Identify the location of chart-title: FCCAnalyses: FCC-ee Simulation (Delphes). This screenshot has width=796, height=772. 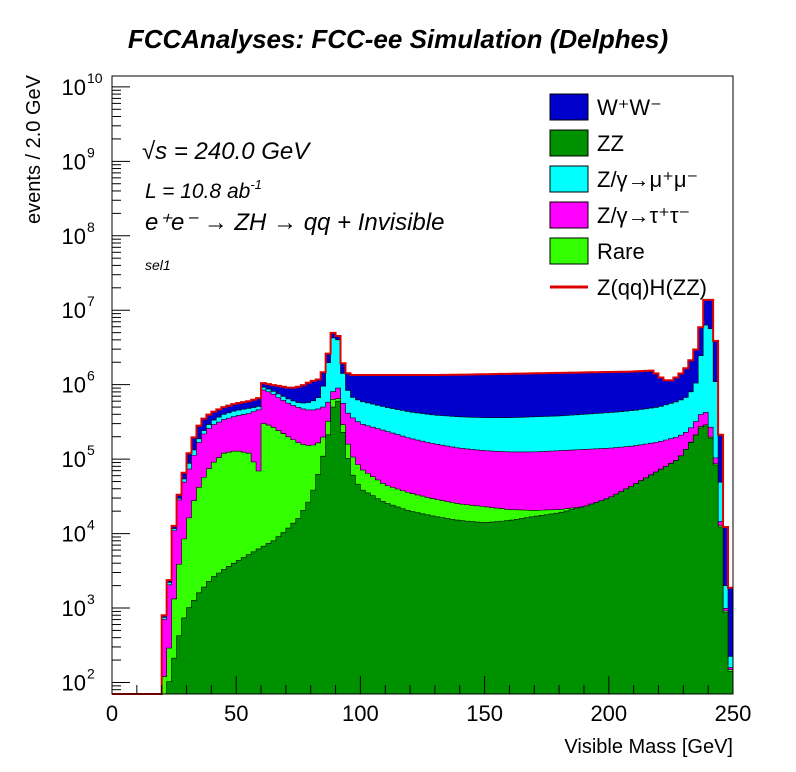
(398, 39).